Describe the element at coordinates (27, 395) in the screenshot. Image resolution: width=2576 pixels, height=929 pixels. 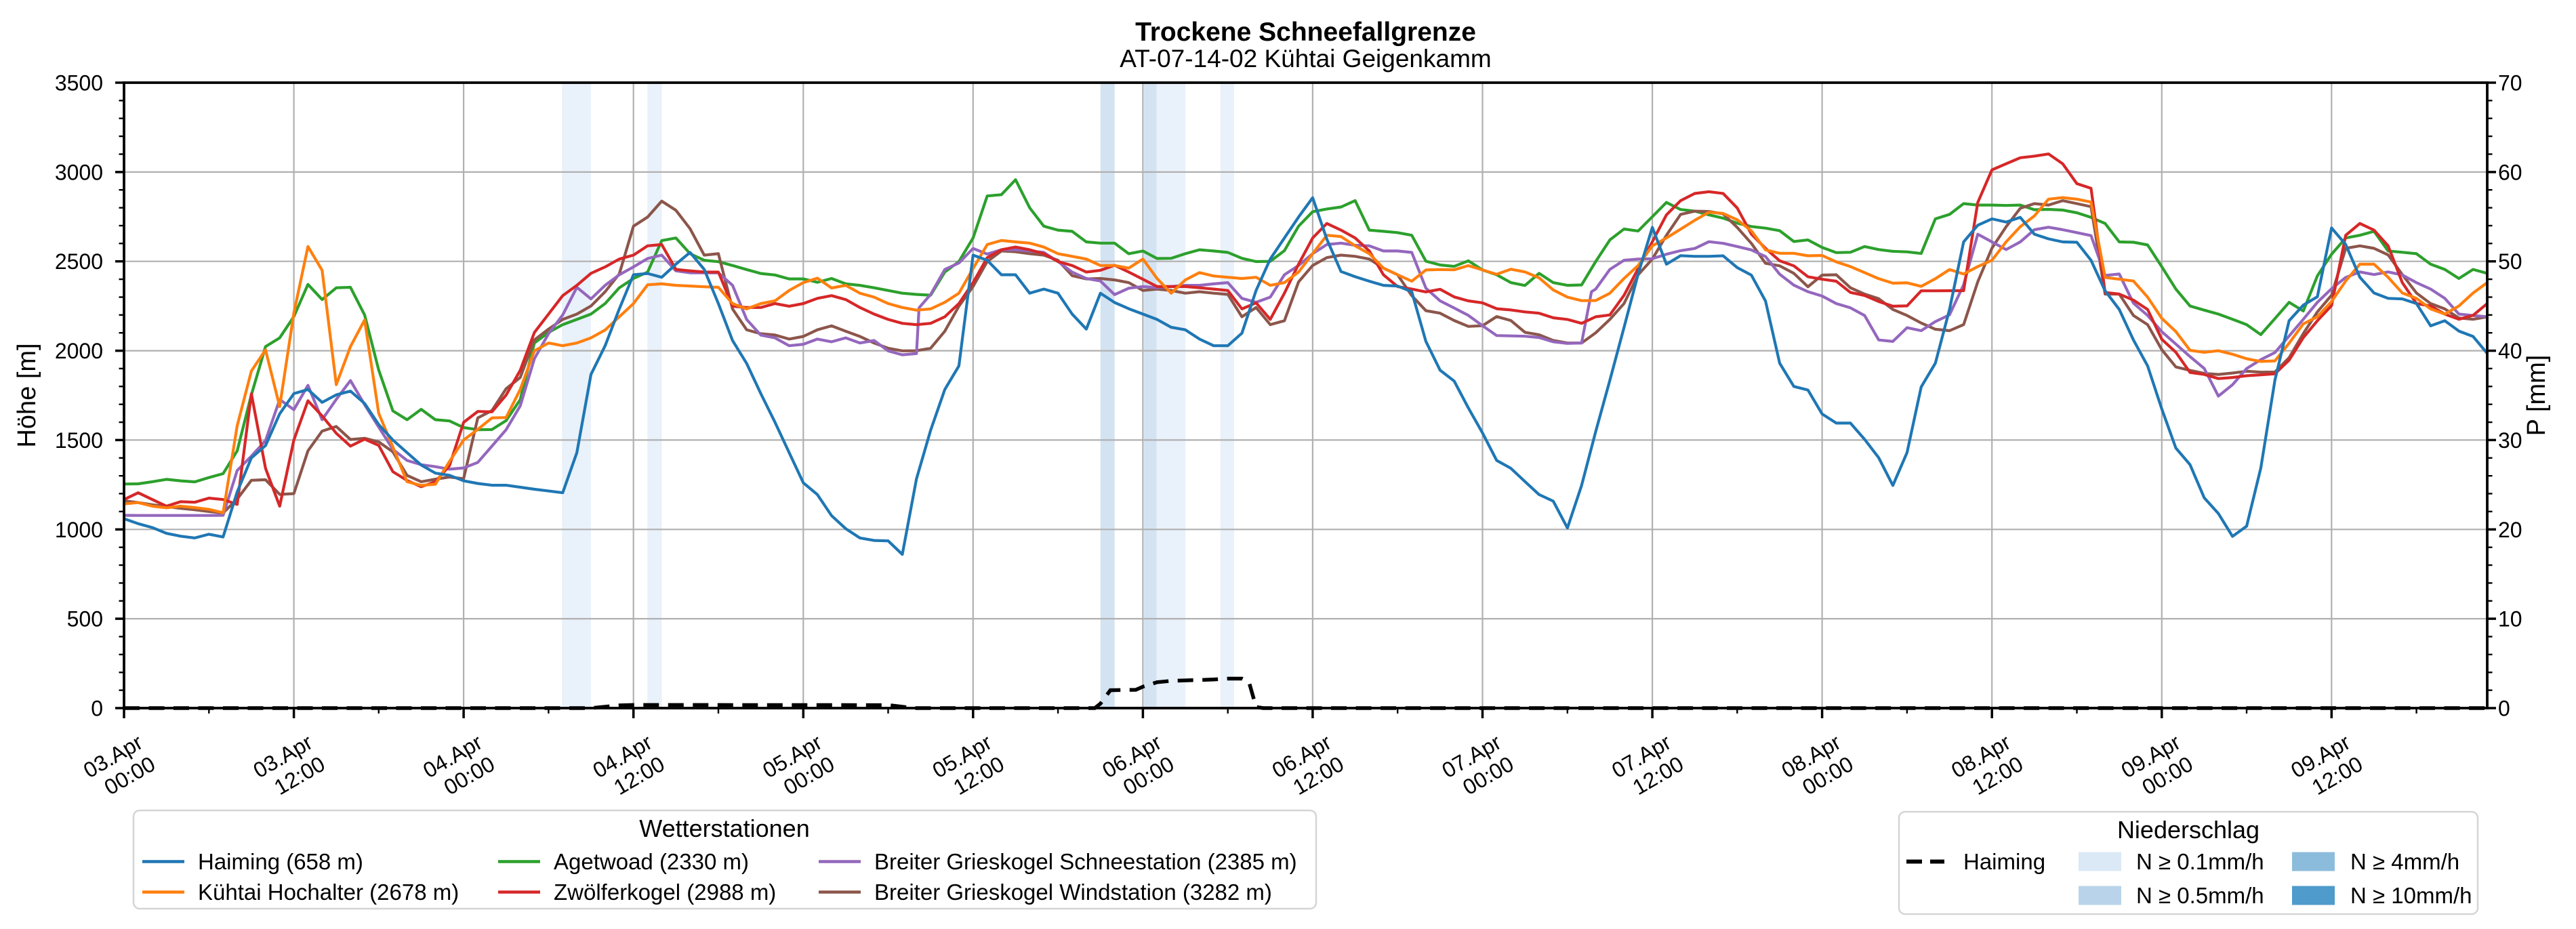
I see `svg-text: Höhe [m]` at that location.